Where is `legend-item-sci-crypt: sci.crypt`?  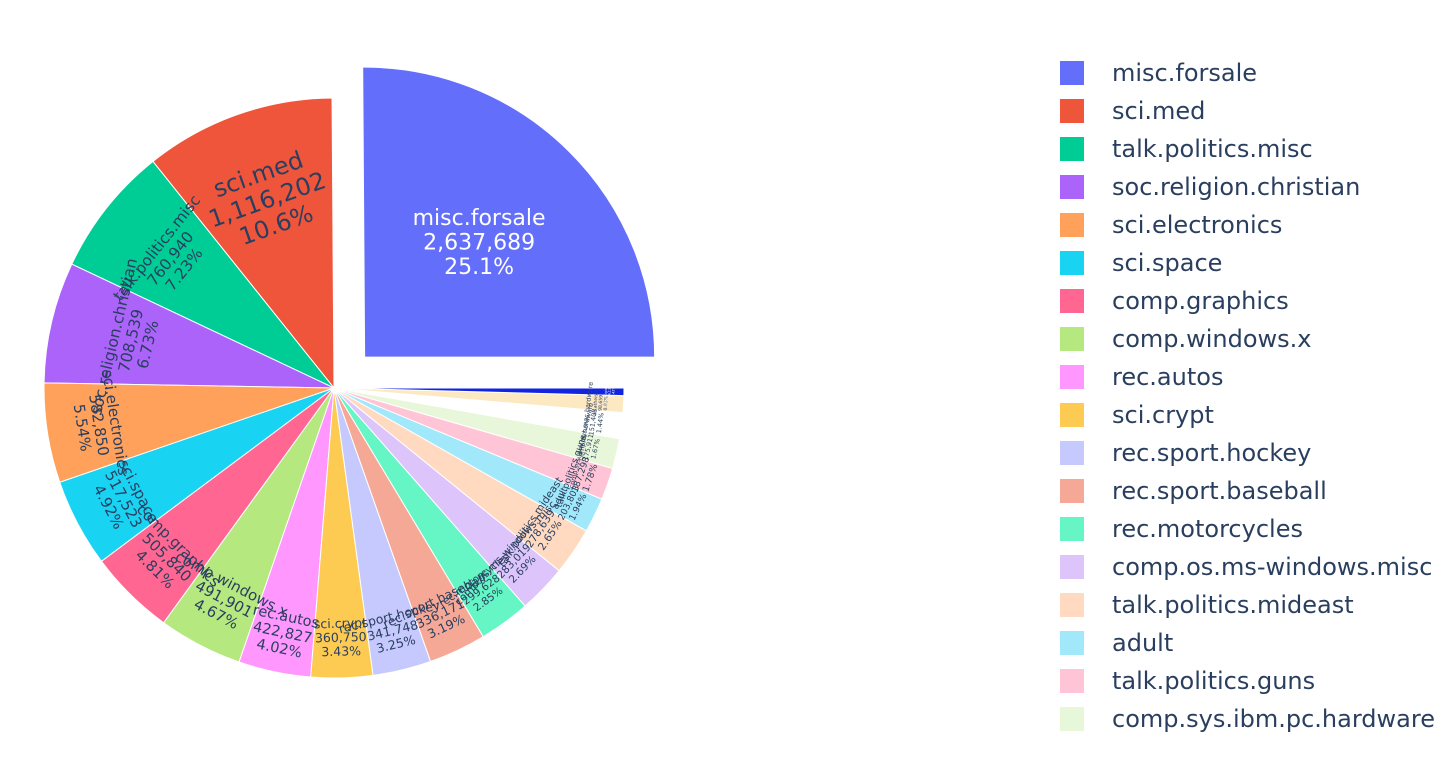
legend-item-sci-crypt: sci.crypt is located at coordinates (1137, 415).